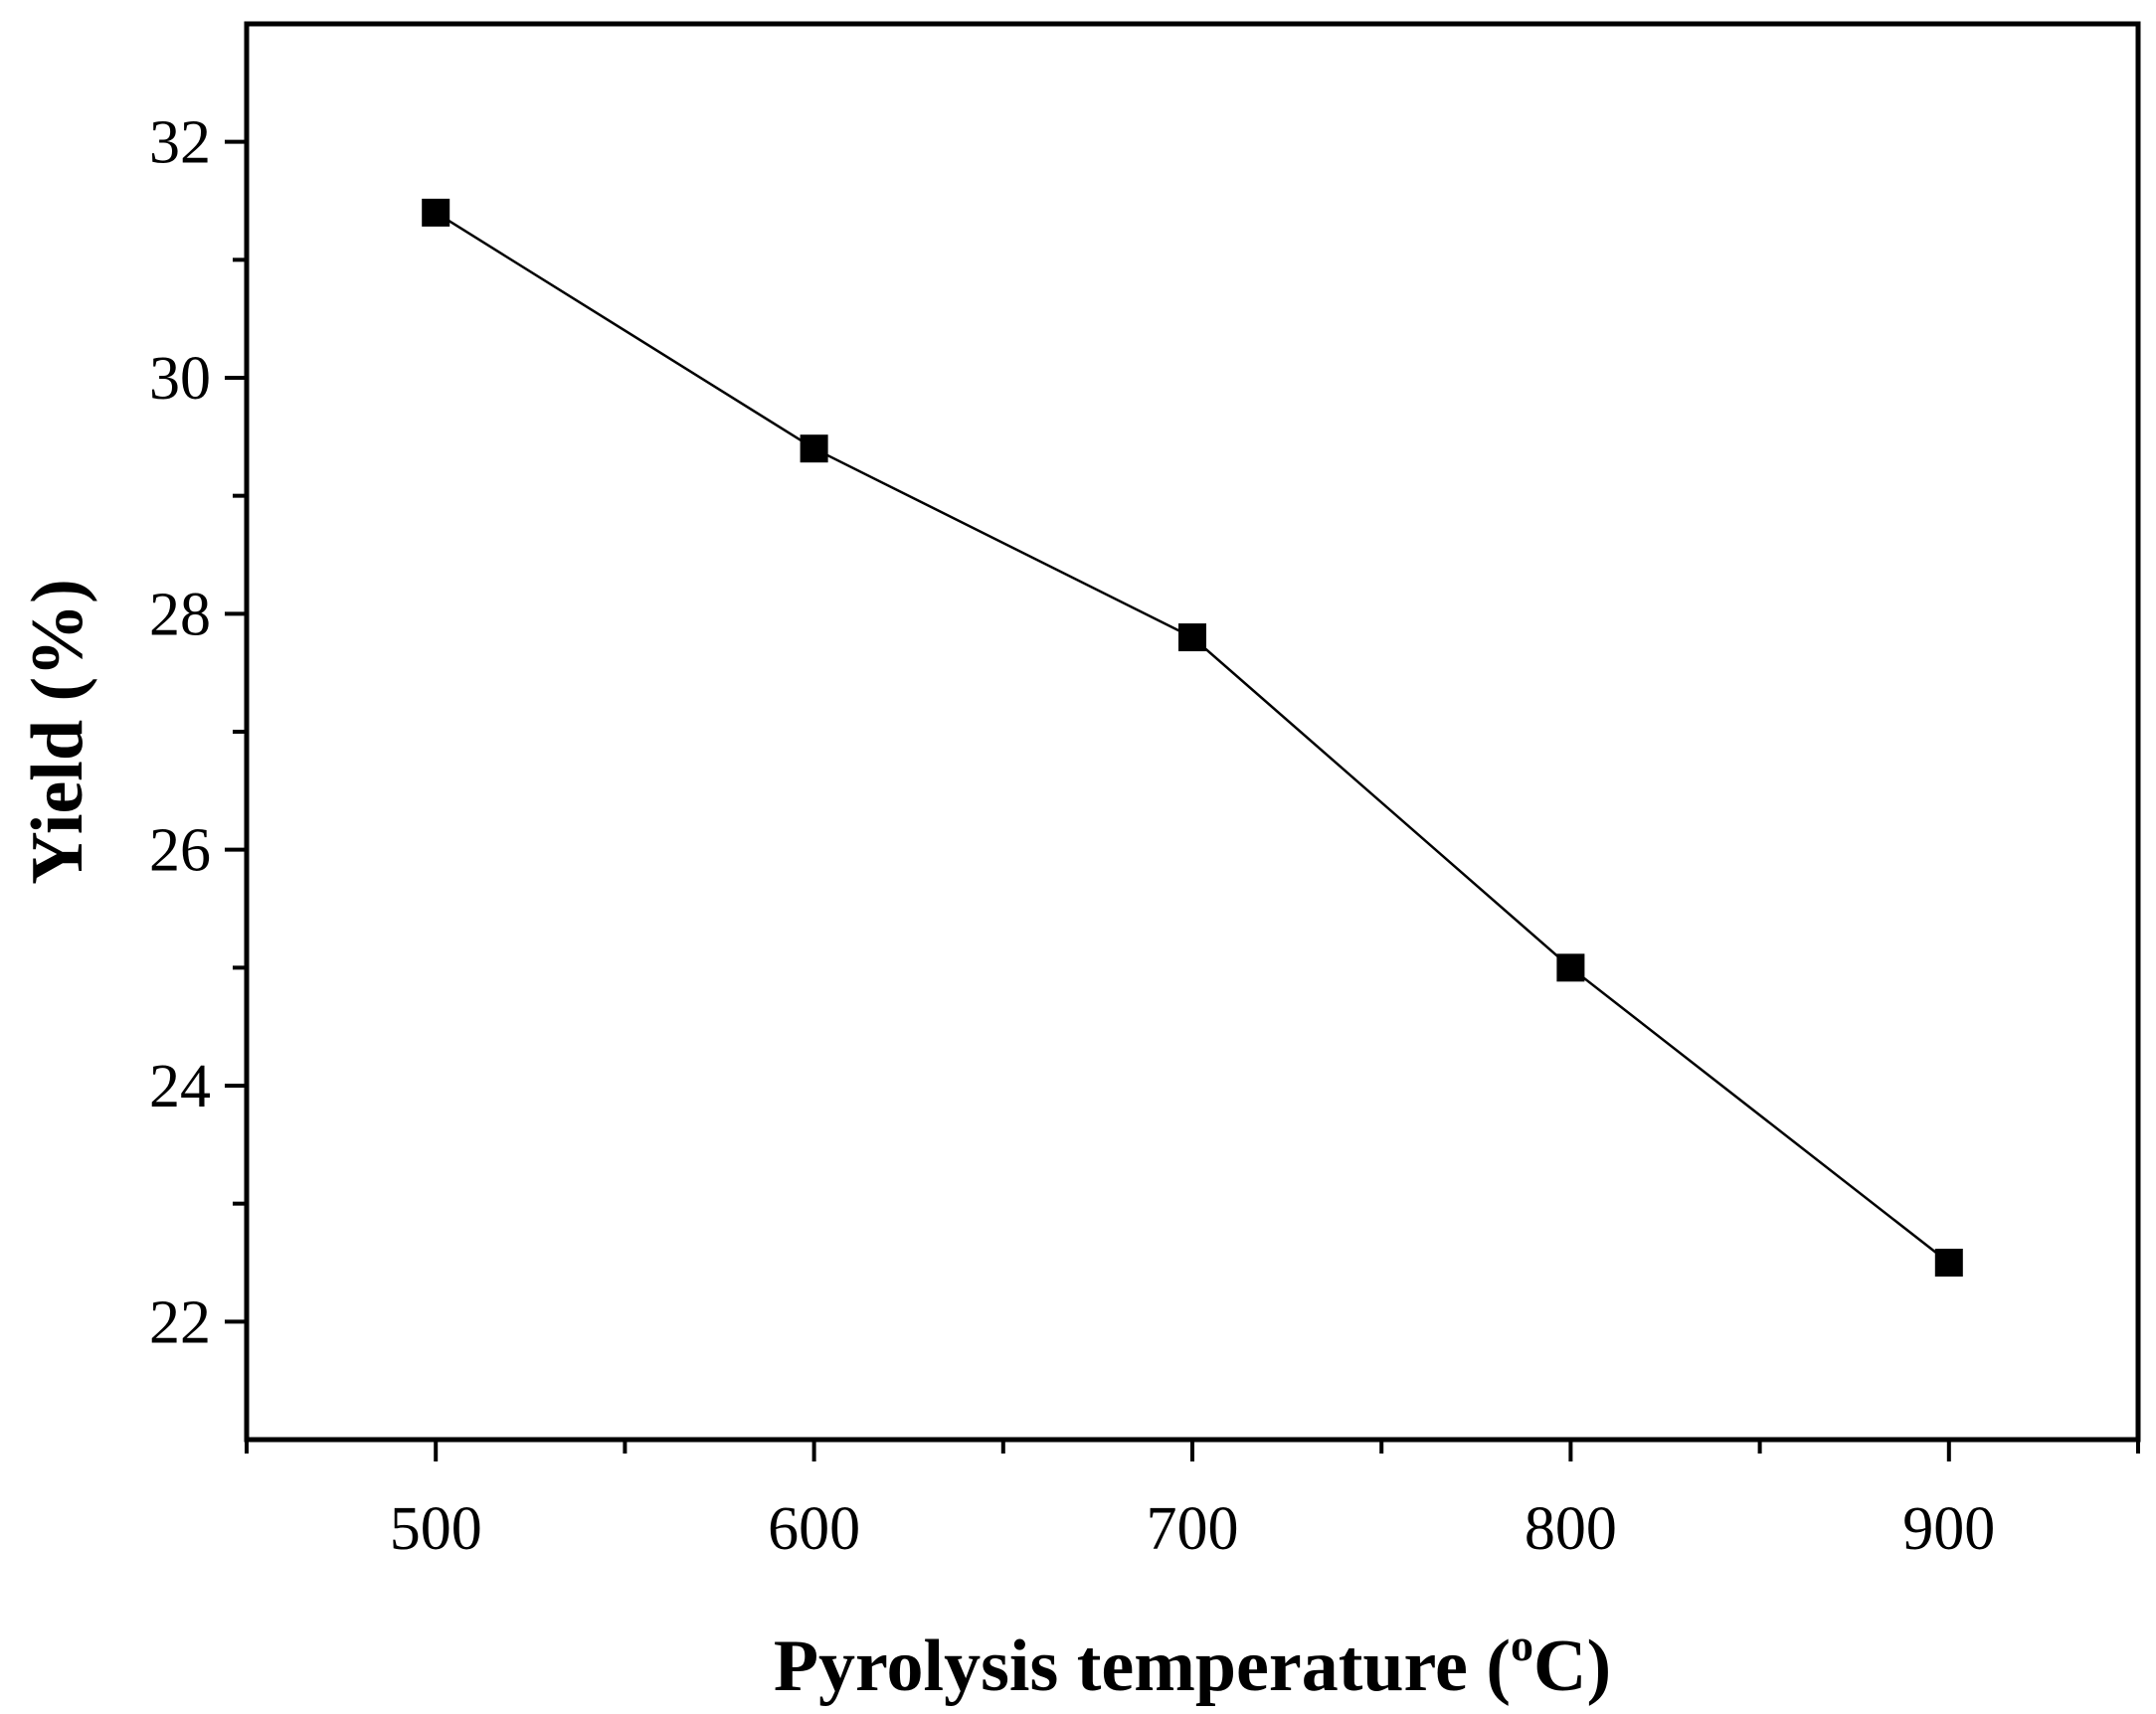 This screenshot has width=2156, height=1714. Describe the element at coordinates (1522, 1645) in the screenshot. I see `x-axis-title-superscript: o` at that location.